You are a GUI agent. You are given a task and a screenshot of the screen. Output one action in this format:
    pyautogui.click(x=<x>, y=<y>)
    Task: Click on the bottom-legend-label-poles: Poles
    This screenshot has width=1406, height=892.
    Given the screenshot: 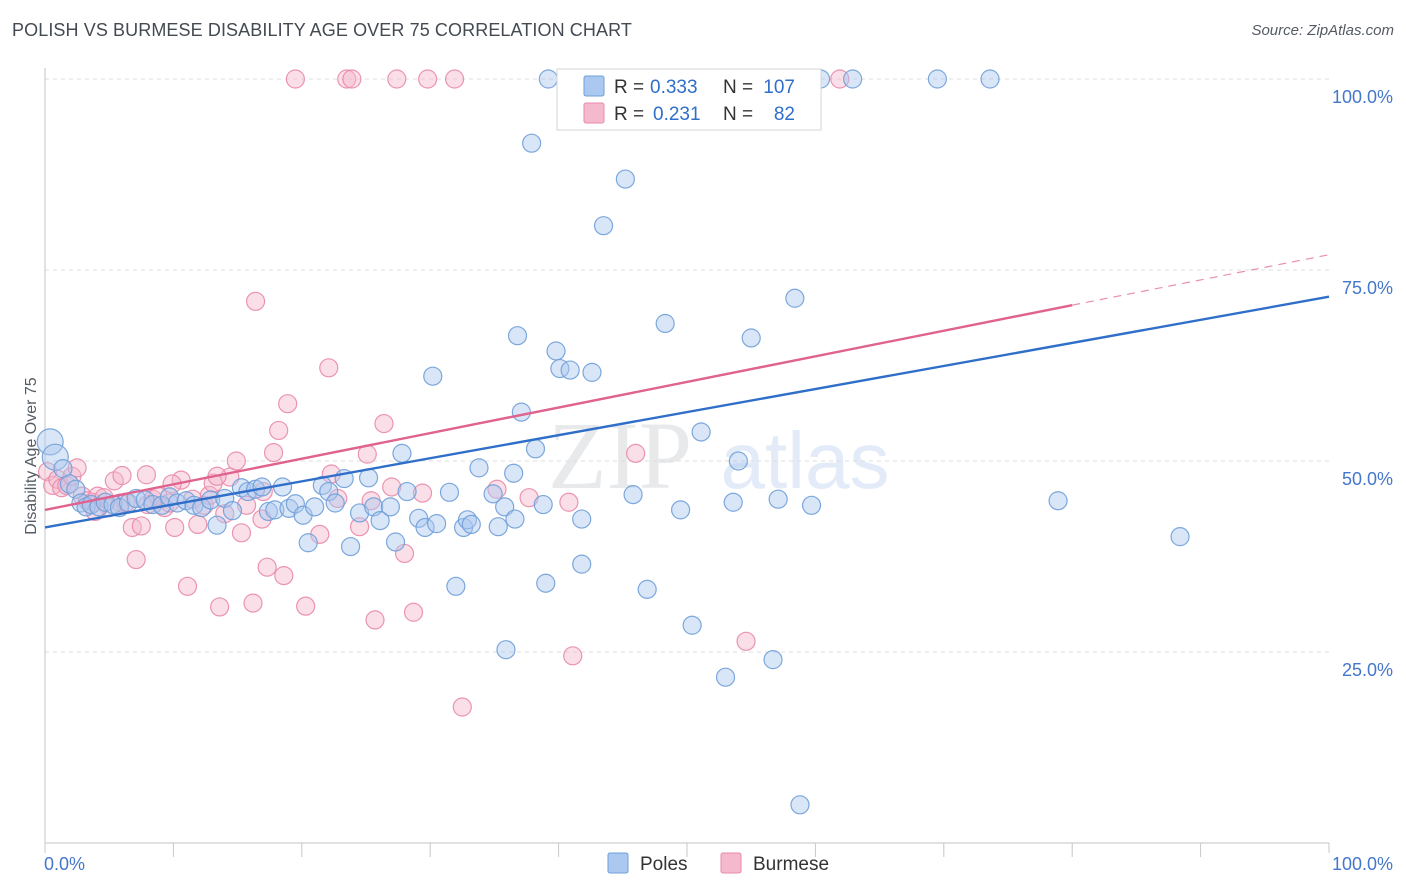 What is the action you would take?
    pyautogui.click(x=664, y=864)
    